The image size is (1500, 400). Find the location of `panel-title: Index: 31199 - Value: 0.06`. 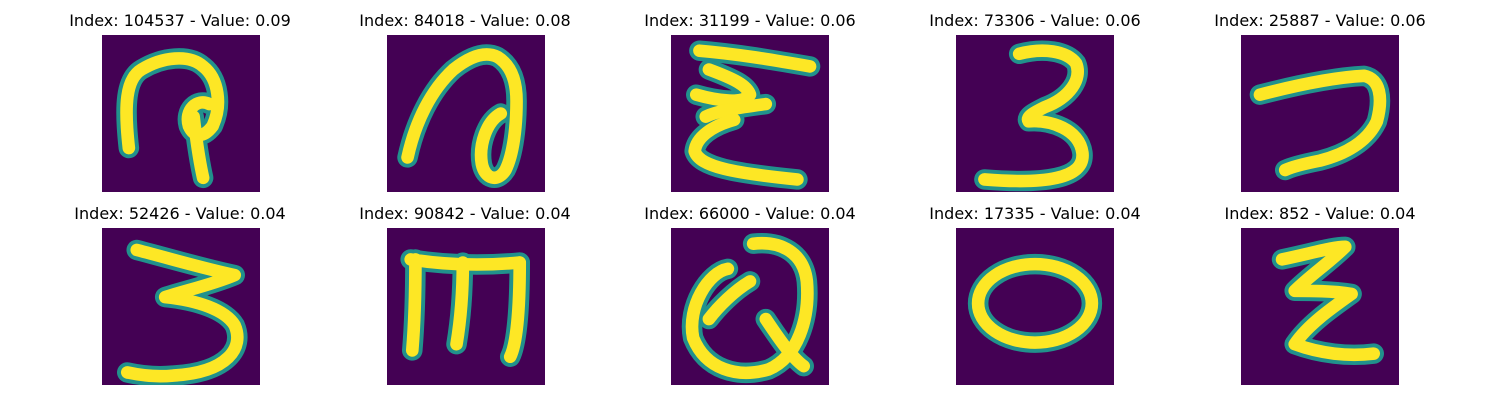

panel-title: Index: 31199 - Value: 0.06 is located at coordinates (750, 20).